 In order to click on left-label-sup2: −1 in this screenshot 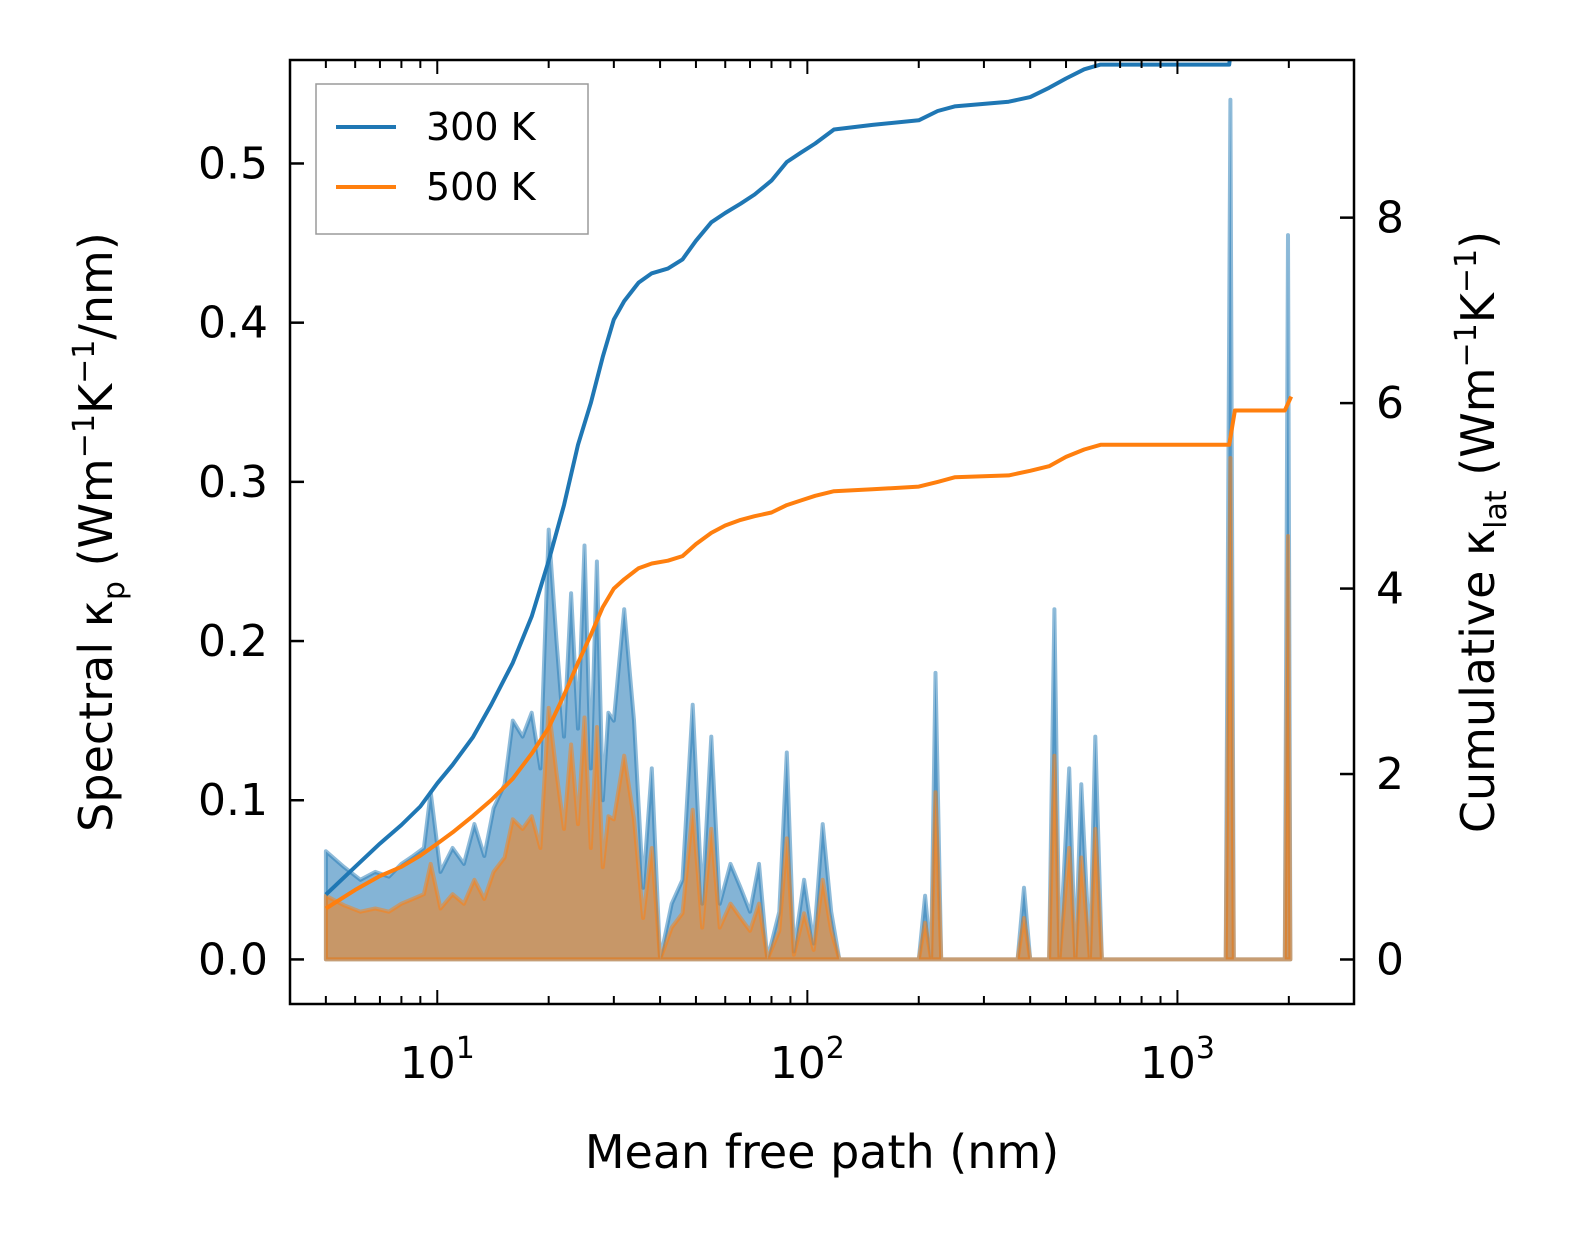, I will do `click(84, 362)`.